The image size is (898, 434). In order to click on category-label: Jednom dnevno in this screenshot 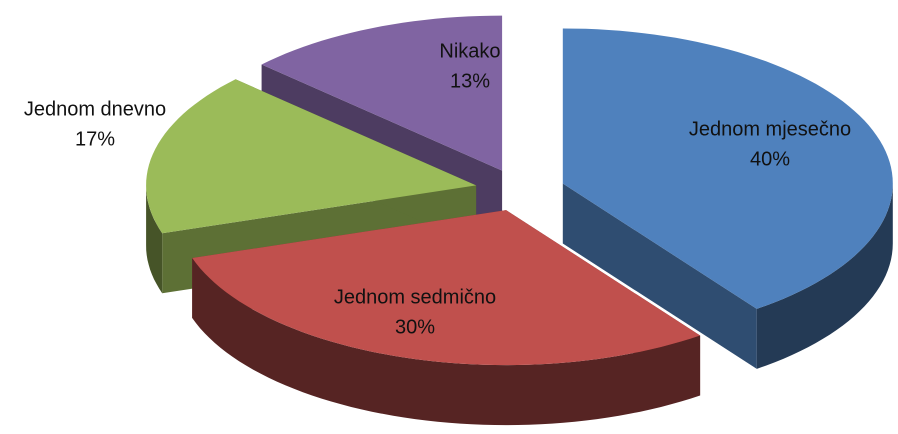, I will do `click(95, 109)`.